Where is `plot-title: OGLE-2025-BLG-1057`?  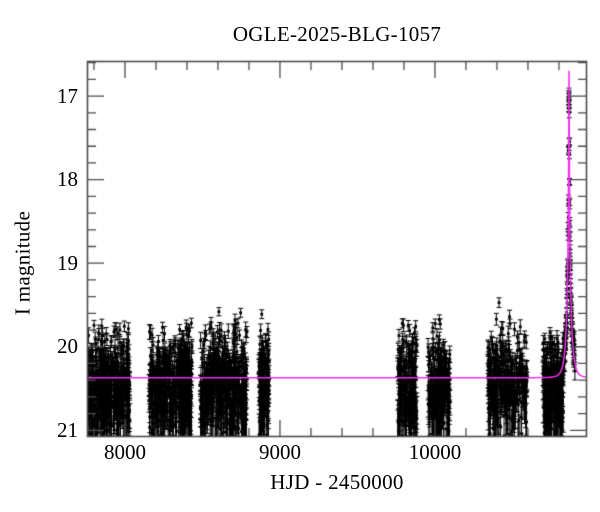
plot-title: OGLE-2025-BLG-1057 is located at coordinates (337, 34).